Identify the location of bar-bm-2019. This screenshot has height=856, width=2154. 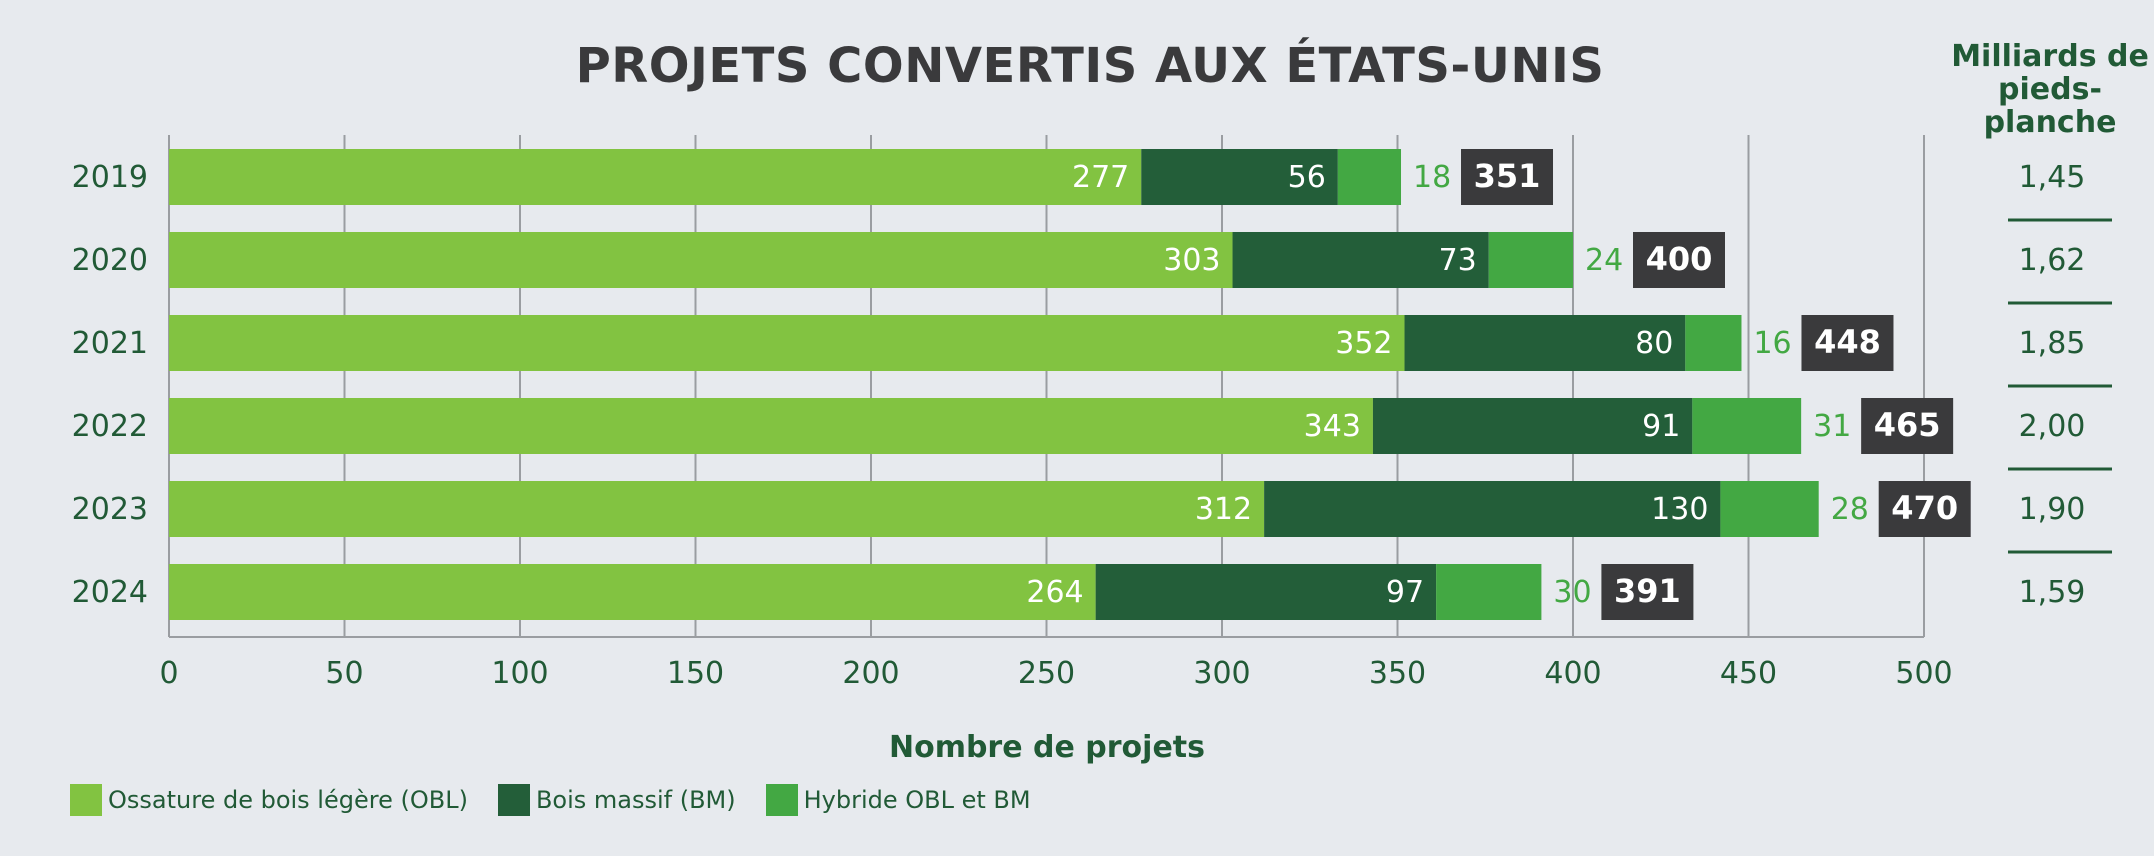
(1239, 177).